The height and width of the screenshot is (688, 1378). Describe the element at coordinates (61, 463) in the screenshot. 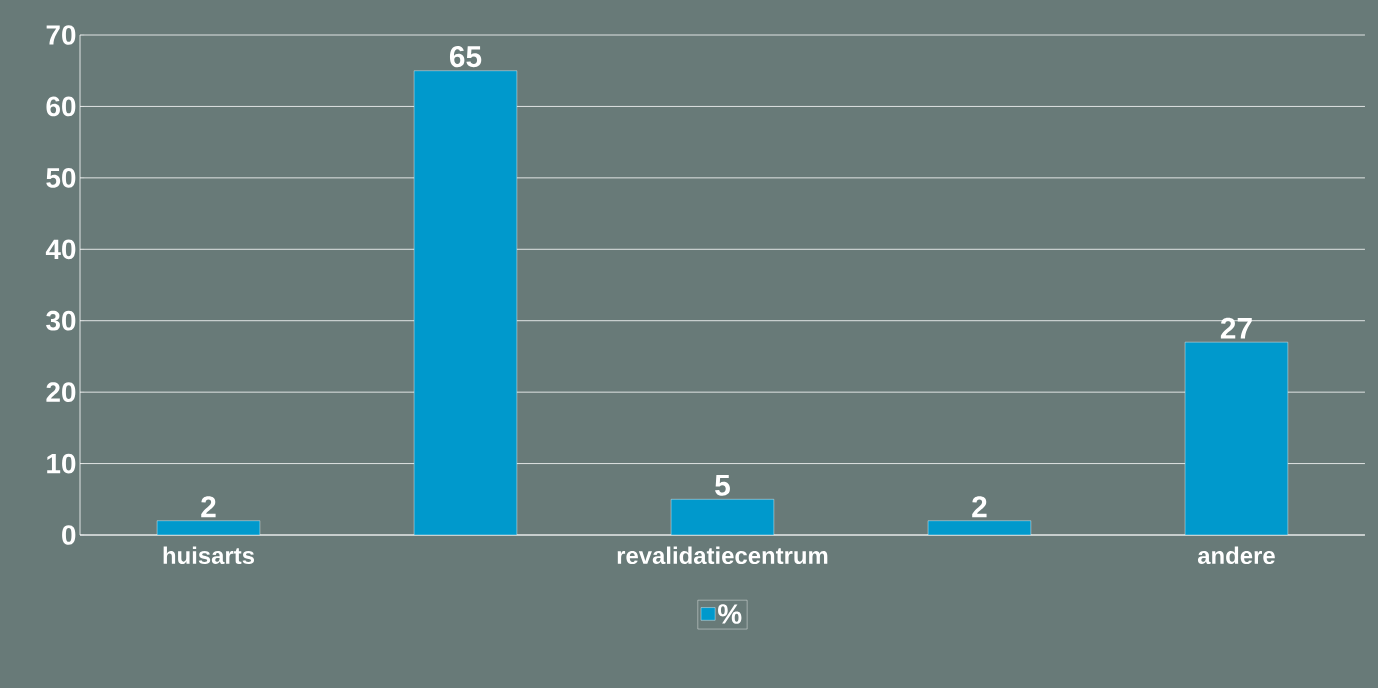

I see `y-tick-label: 10` at that location.